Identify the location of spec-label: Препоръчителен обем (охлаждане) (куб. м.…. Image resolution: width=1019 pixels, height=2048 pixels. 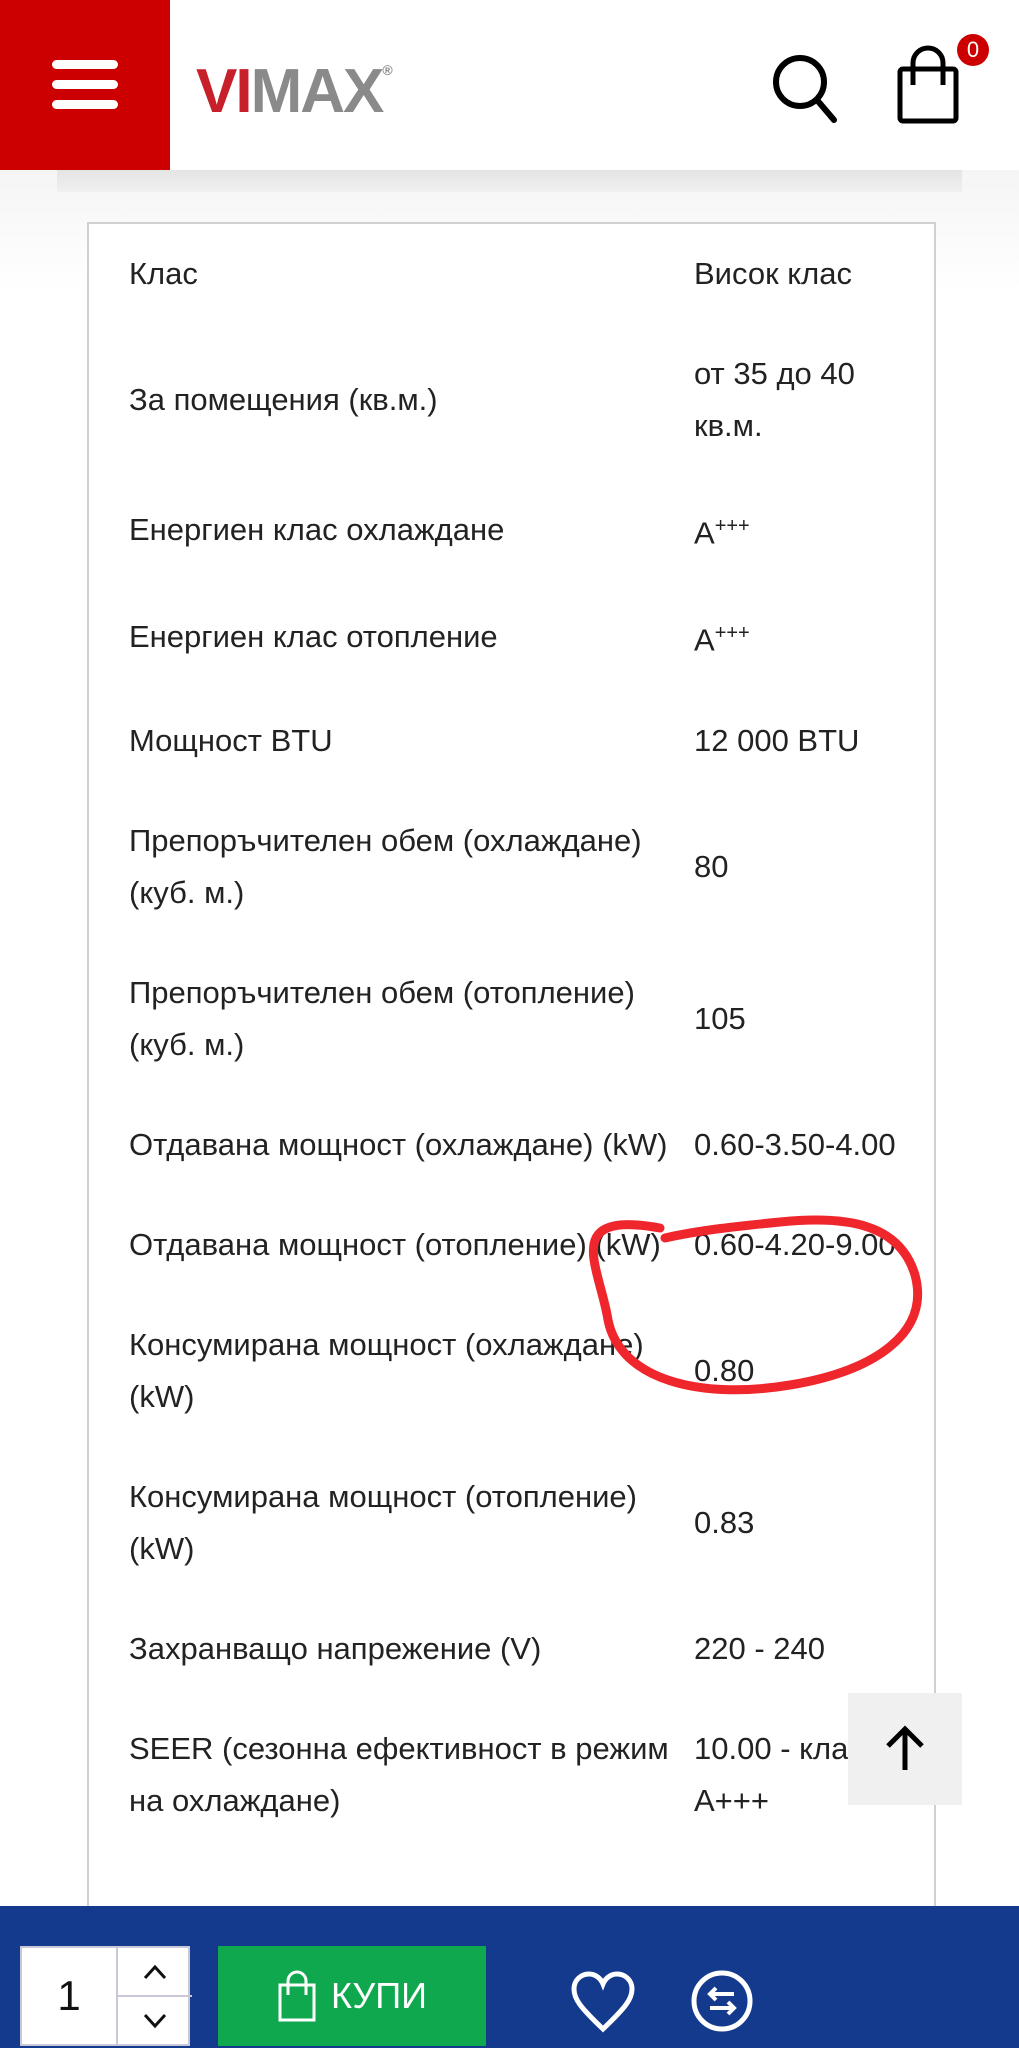
(385, 866).